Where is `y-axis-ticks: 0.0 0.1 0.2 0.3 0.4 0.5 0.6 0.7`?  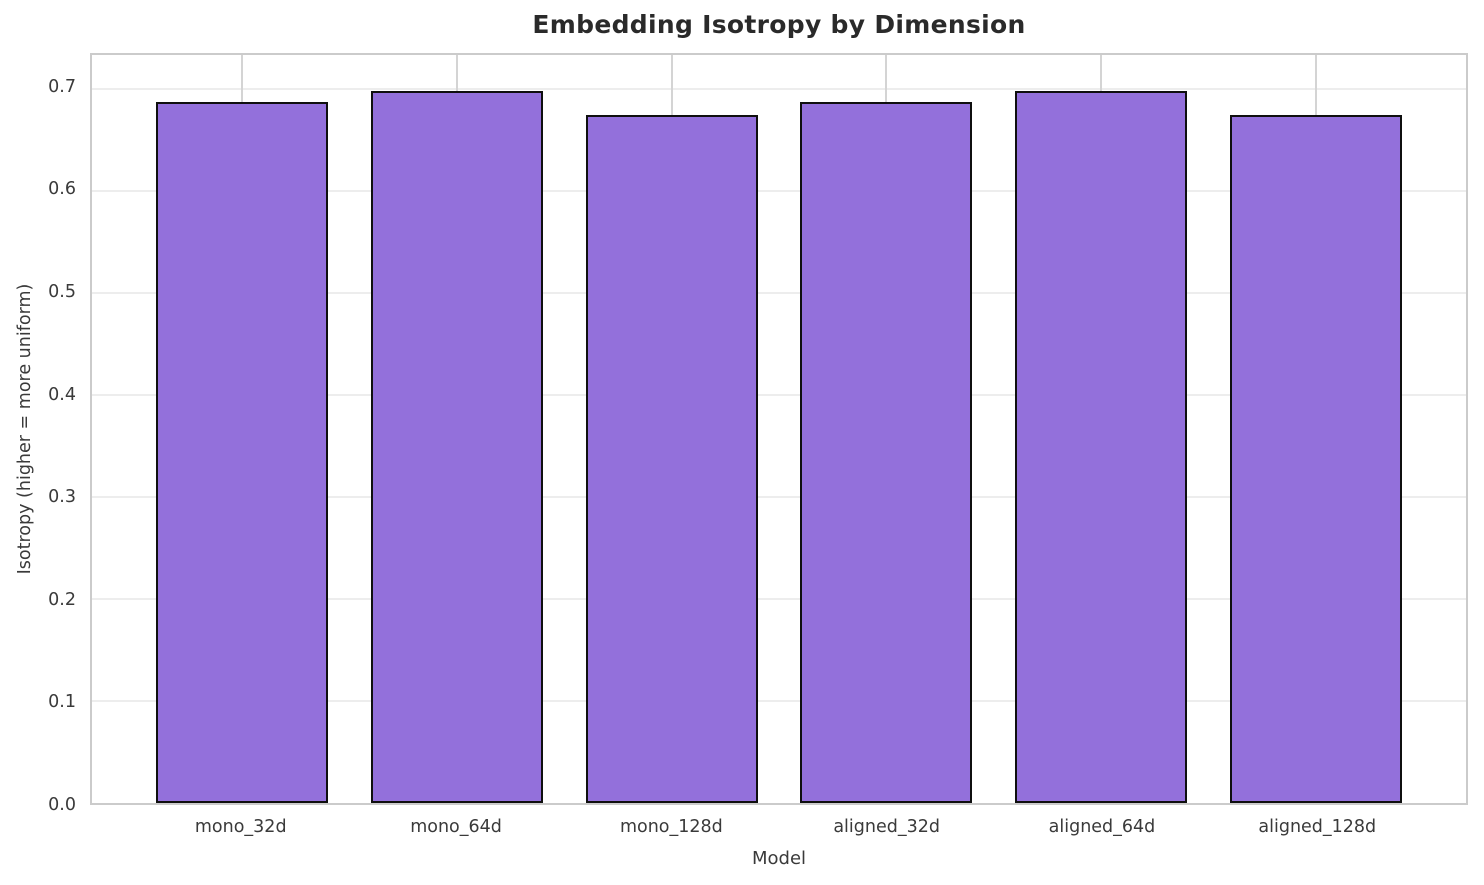 y-axis-ticks: 0.0 0.1 0.2 0.3 0.4 0.5 0.6 0.7 is located at coordinates (38, 434).